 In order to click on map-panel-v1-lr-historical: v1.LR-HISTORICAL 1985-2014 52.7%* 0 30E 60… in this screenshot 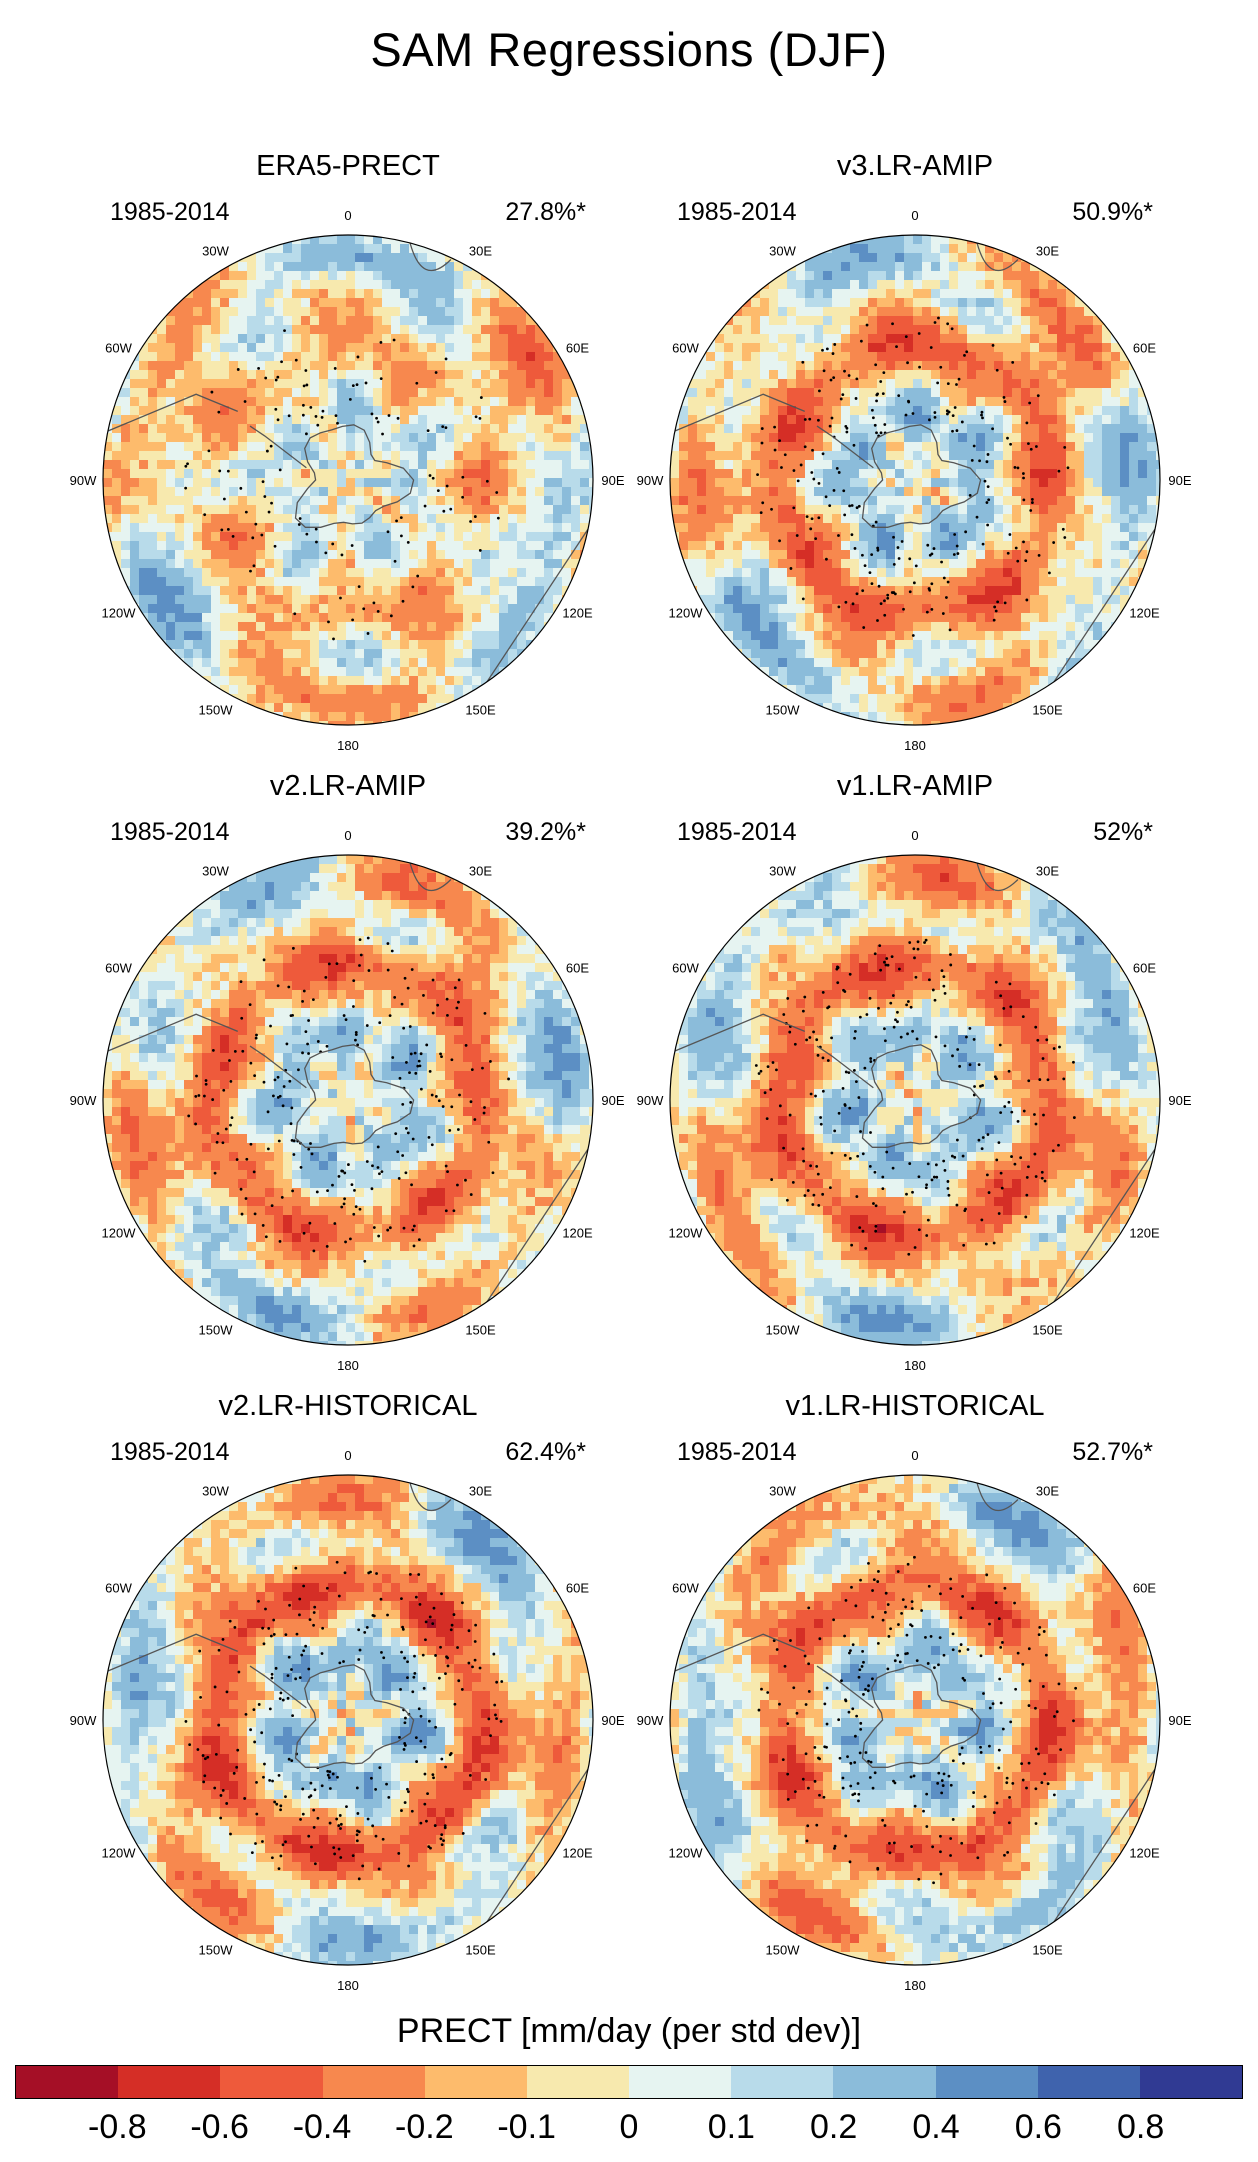, I will do `click(915, 1690)`.